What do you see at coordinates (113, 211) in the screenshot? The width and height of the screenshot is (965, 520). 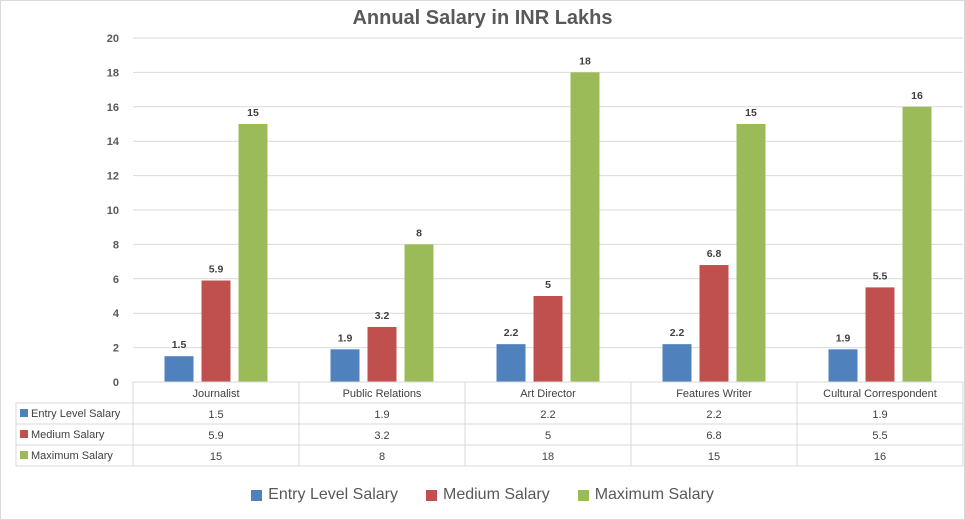 I see `y-tick-label: 10` at bounding box center [113, 211].